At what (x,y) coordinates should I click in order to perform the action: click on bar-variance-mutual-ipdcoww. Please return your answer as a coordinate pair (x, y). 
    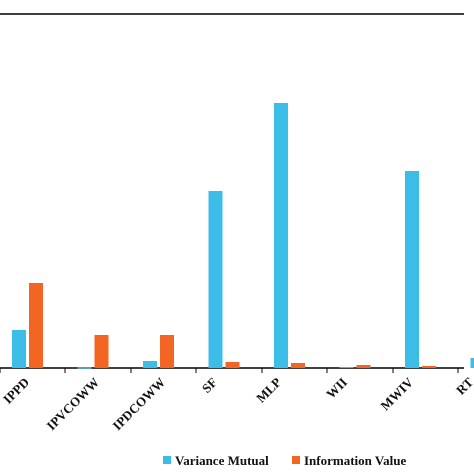
    Looking at the image, I should click on (150, 364).